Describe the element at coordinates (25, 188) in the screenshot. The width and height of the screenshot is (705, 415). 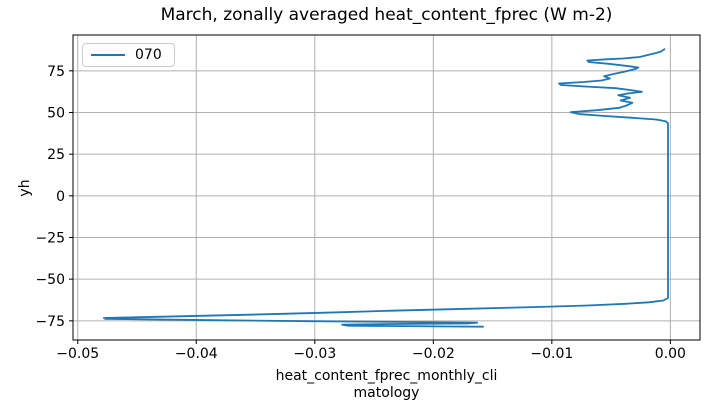
I see `y-axis-label: yh` at that location.